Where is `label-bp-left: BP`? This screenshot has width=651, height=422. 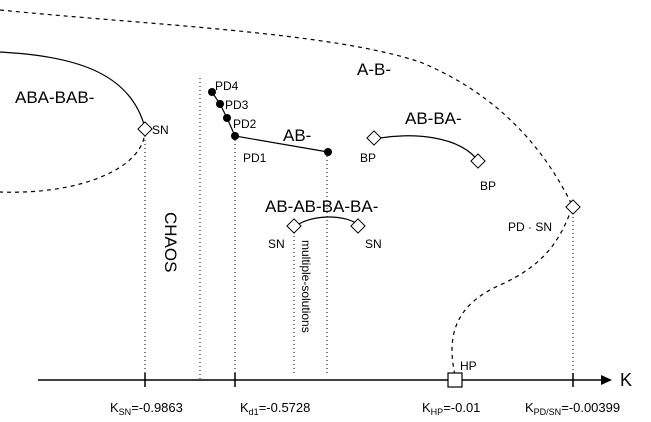 label-bp-left: BP is located at coordinates (368, 158).